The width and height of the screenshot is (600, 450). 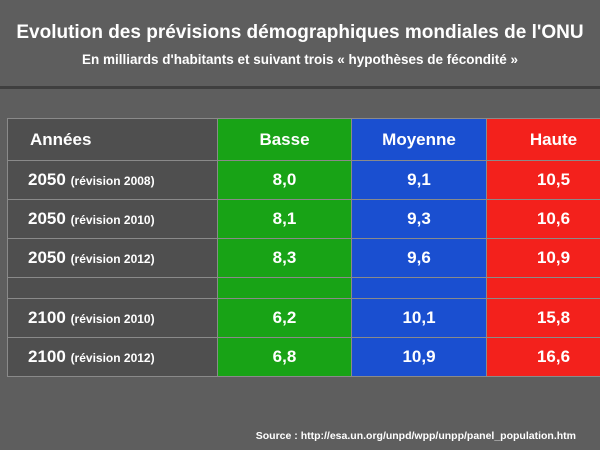 I want to click on table-row: 2050 (révision 2010) 8,1 9,3 10,6, so click(x=303, y=219).